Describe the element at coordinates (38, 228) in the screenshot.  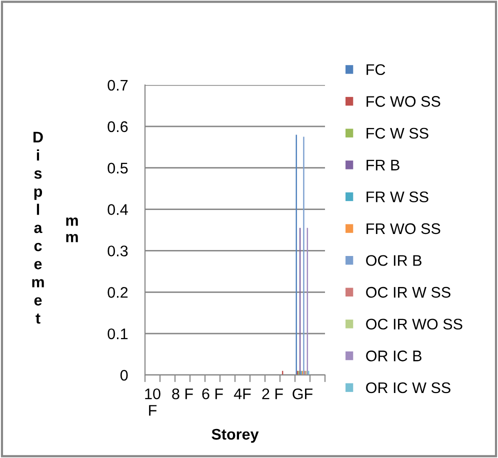
I see `text: Displacemet` at that location.